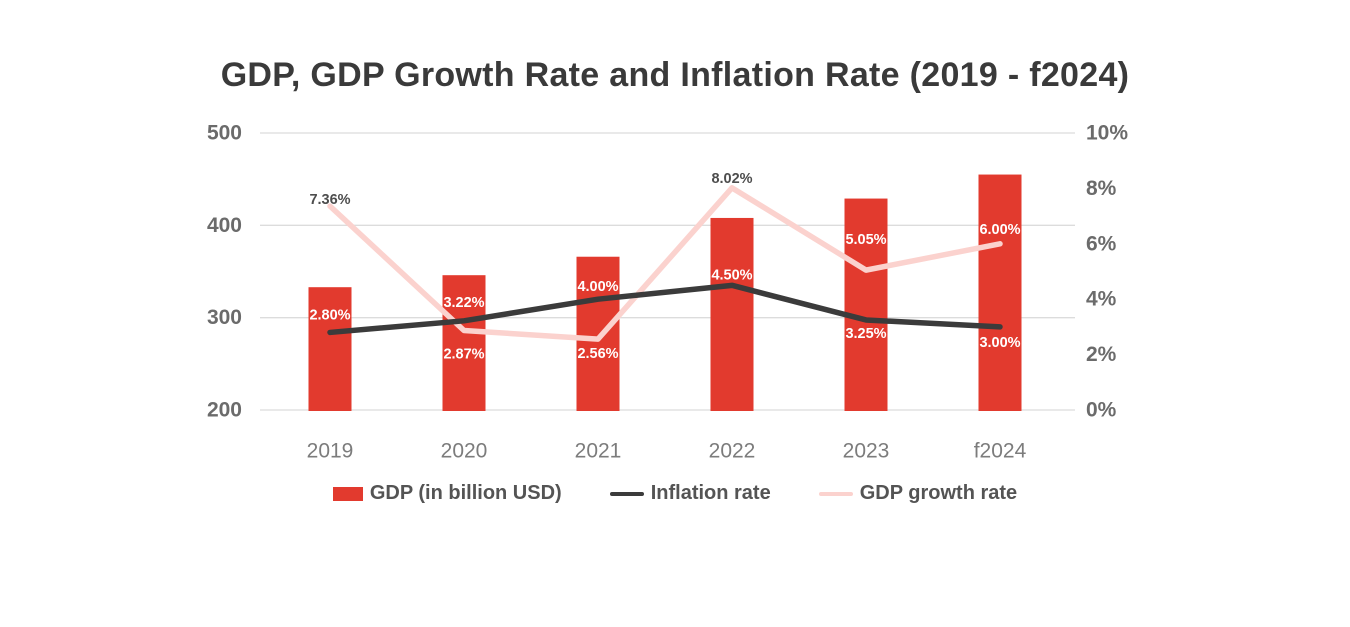  Describe the element at coordinates (463, 303) in the screenshot. I see `data-label-inflation-rate-2020: 3.22%` at that location.